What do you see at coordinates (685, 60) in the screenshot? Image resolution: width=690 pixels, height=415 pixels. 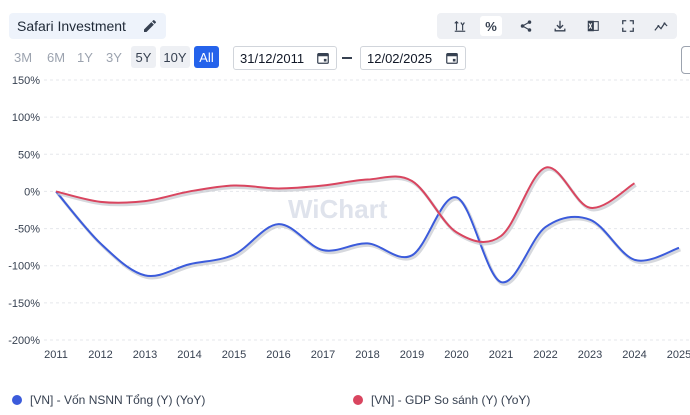 I see `side-panel-toggle` at bounding box center [685, 60].